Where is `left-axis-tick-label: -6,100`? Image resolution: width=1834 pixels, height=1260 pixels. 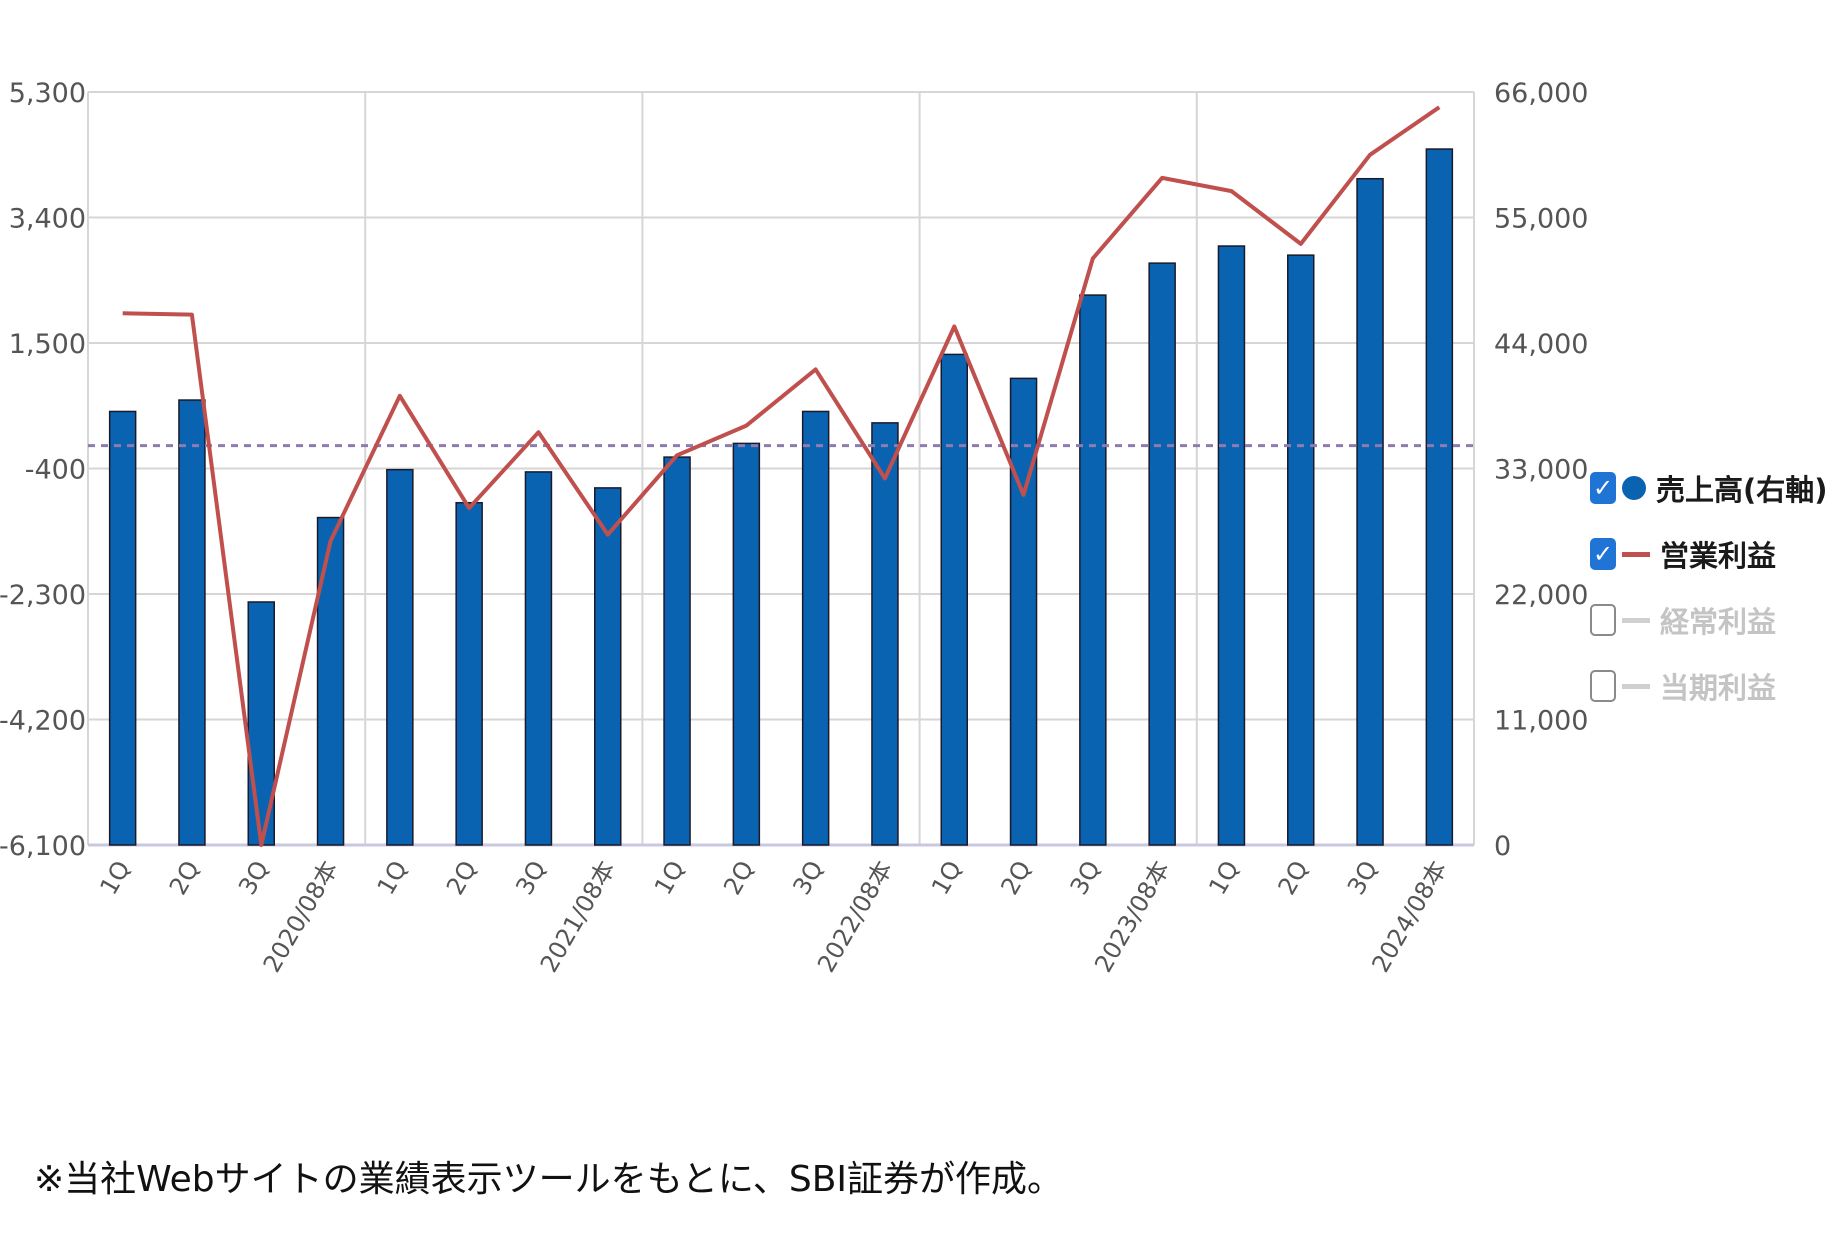 left-axis-tick-label: -6,100 is located at coordinates (43, 846).